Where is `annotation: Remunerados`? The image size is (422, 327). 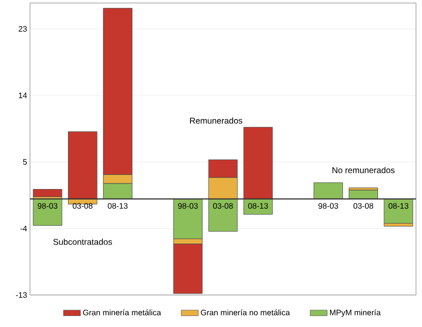
annotation: Remunerados is located at coordinates (216, 120).